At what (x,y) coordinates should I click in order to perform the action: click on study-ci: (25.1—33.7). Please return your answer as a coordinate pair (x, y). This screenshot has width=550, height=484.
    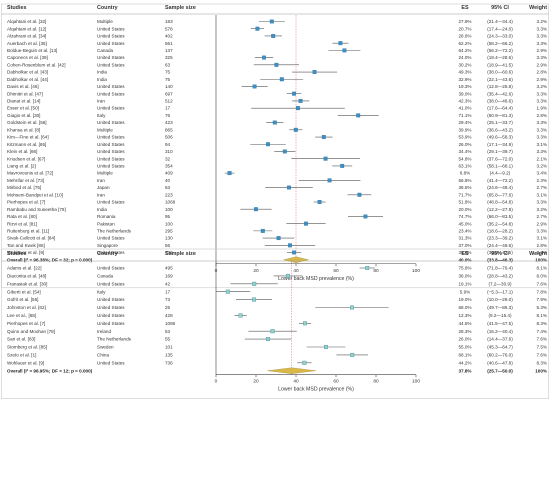
    Looking at the image, I should click on (500, 122).